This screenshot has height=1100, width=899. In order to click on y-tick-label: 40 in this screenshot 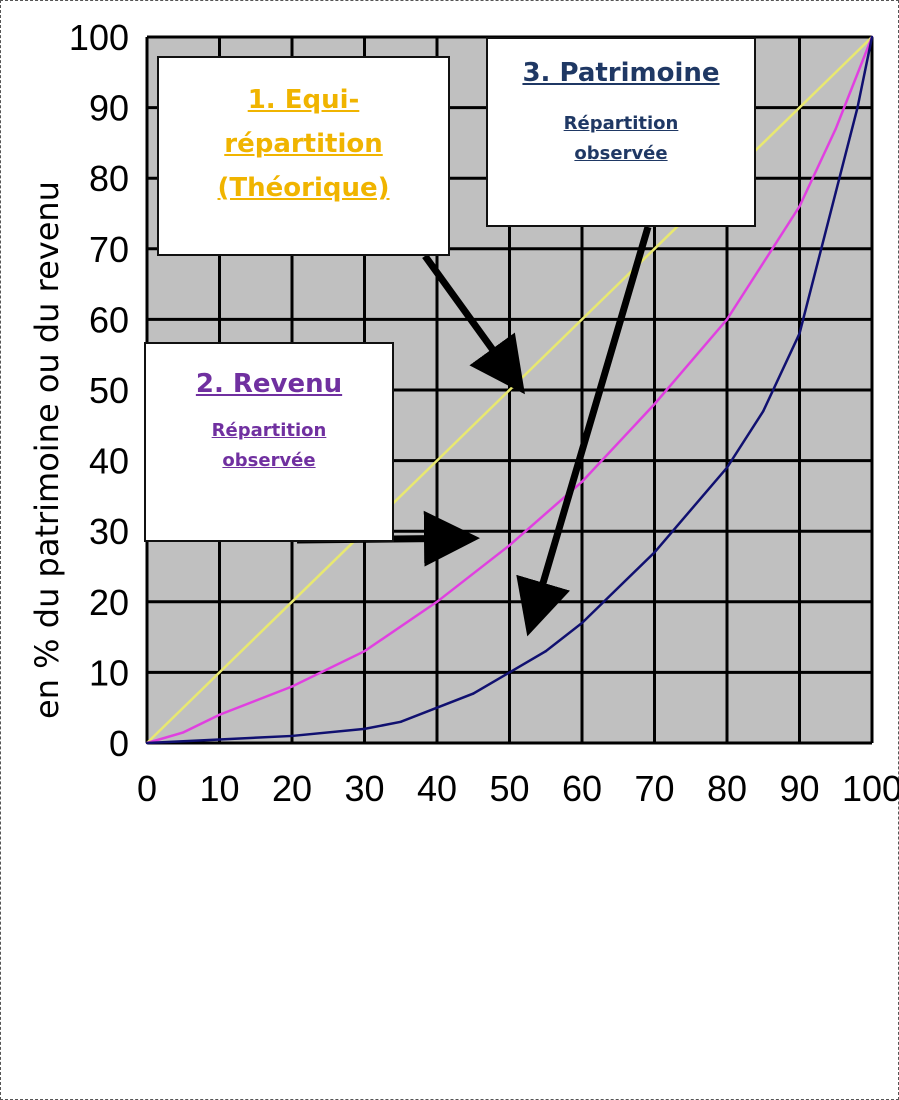, I will do `click(109, 461)`.